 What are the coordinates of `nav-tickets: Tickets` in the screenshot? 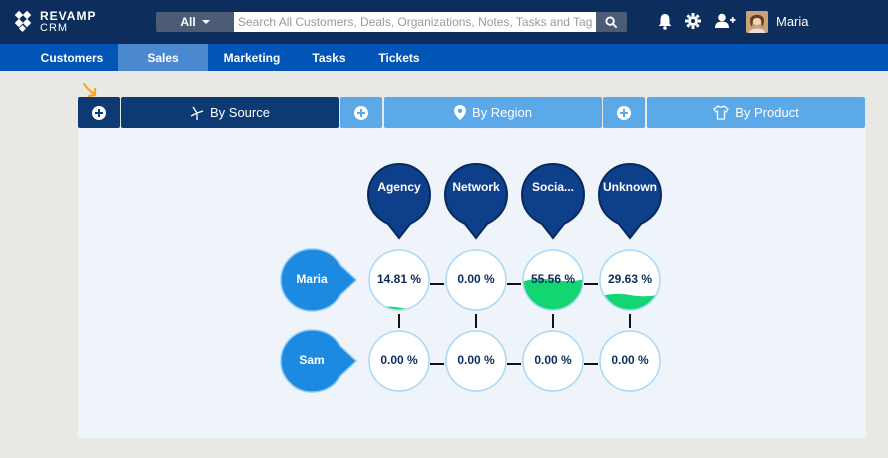 It's located at (399, 57).